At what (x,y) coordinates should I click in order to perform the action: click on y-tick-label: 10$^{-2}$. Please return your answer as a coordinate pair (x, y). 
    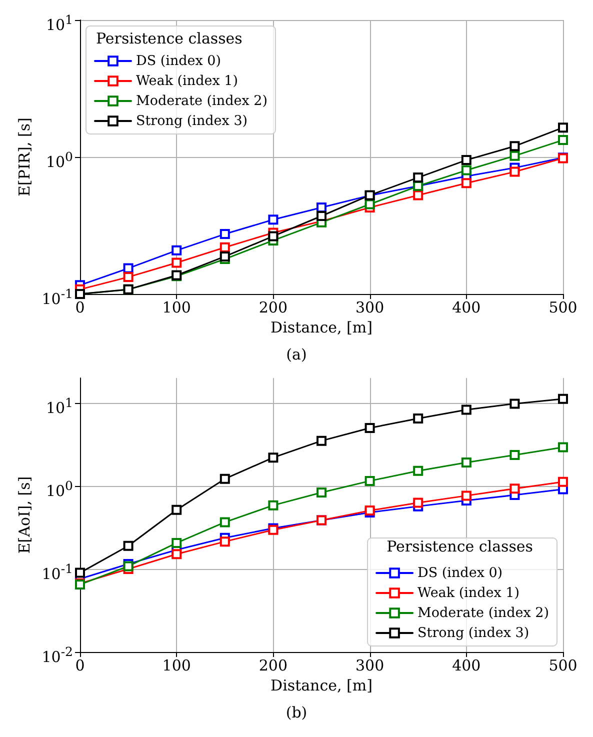
    Looking at the image, I should click on (57, 655).